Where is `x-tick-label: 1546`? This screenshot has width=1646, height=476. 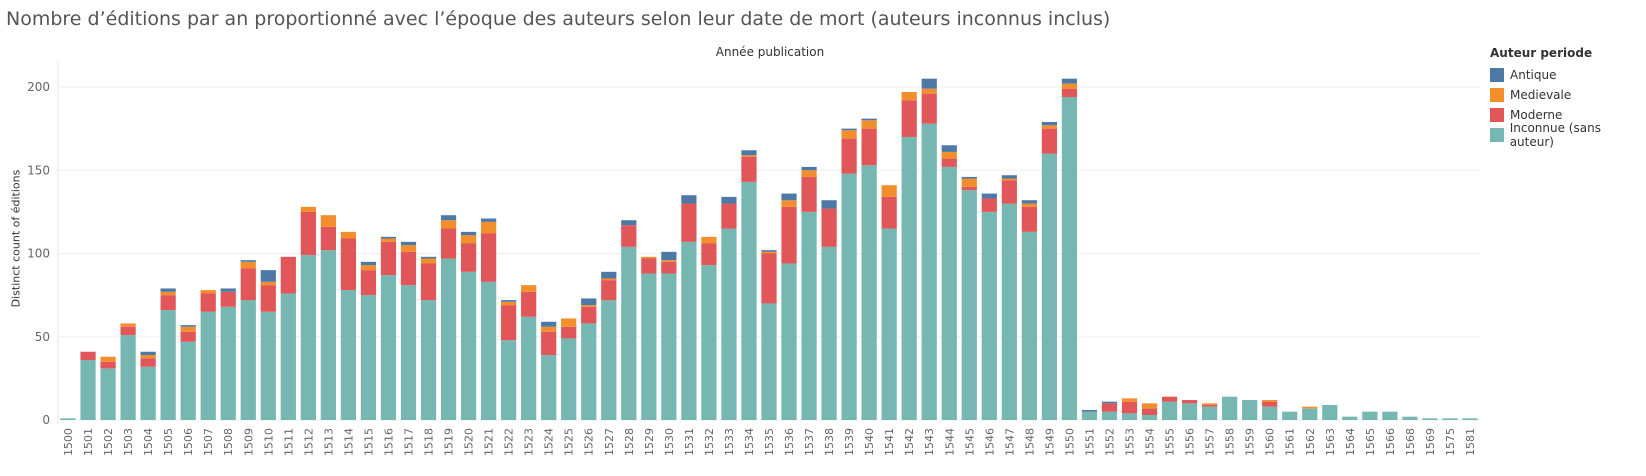 x-tick-label: 1546 is located at coordinates (989, 442).